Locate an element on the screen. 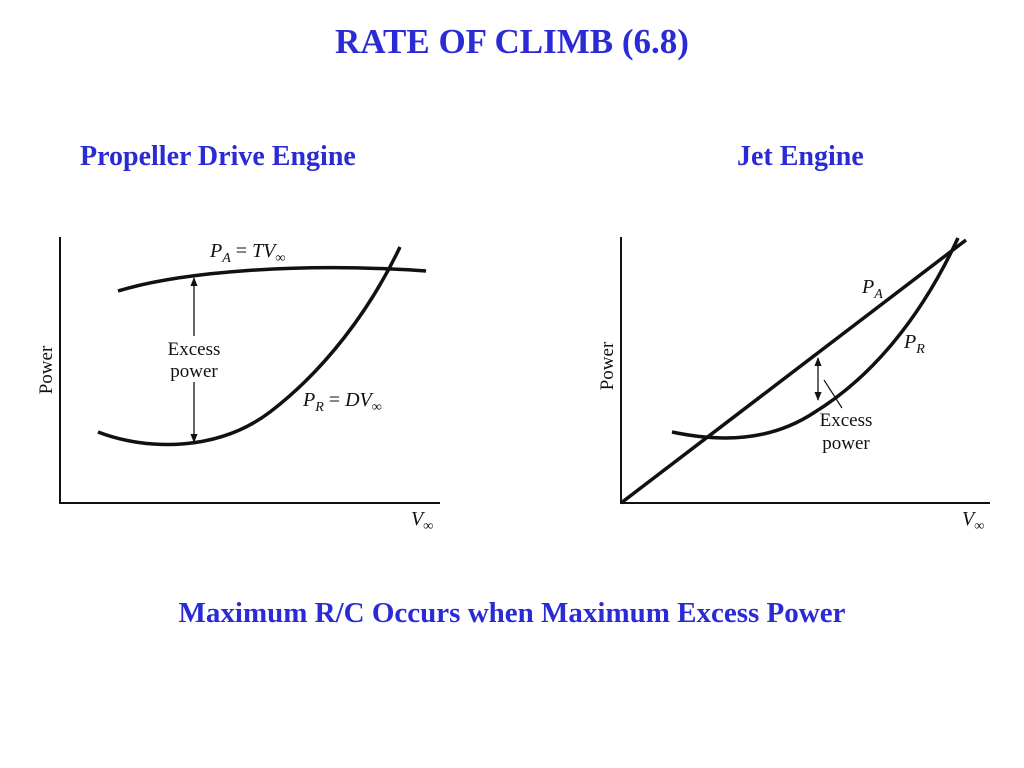 The width and height of the screenshot is (1024, 768). excess-label-backdrop is located at coordinates (195, 359).